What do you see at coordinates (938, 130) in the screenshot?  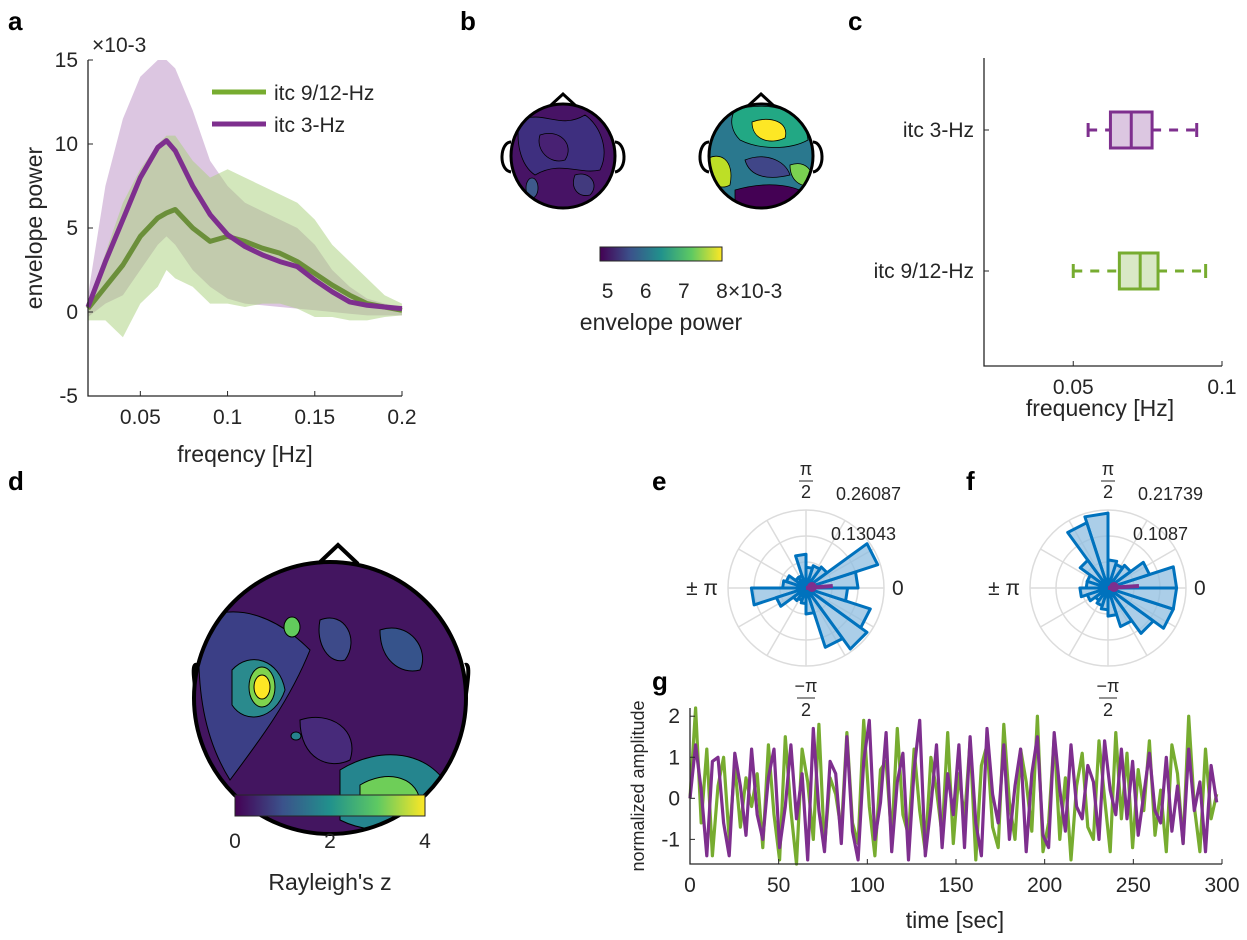 I see `y-tick-label: itc 3-Hz` at bounding box center [938, 130].